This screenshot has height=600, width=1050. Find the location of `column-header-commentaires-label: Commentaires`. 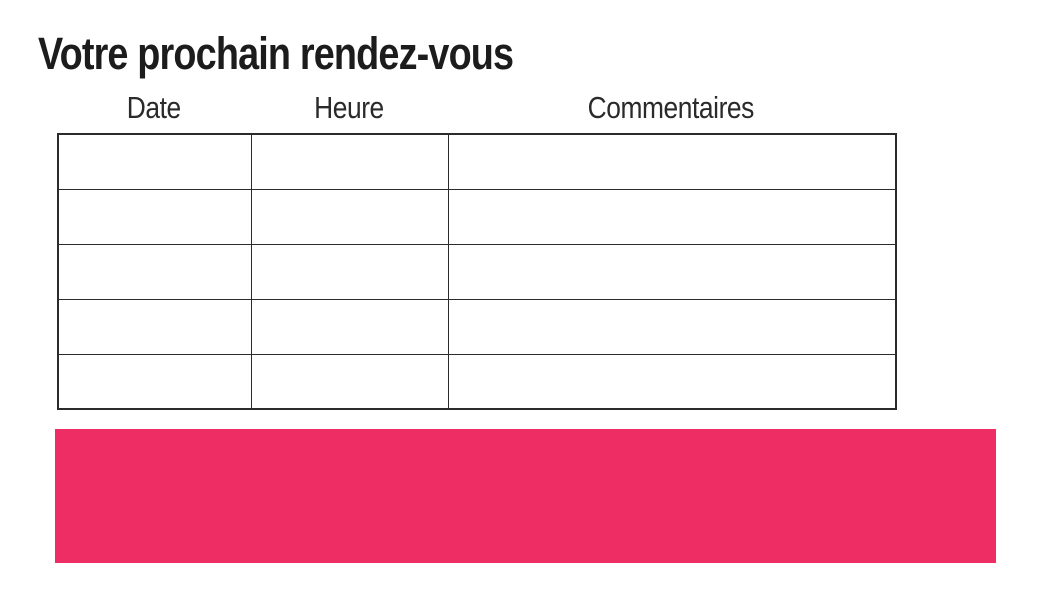

column-header-commentaires-label: Commentaires is located at coordinates (671, 107).